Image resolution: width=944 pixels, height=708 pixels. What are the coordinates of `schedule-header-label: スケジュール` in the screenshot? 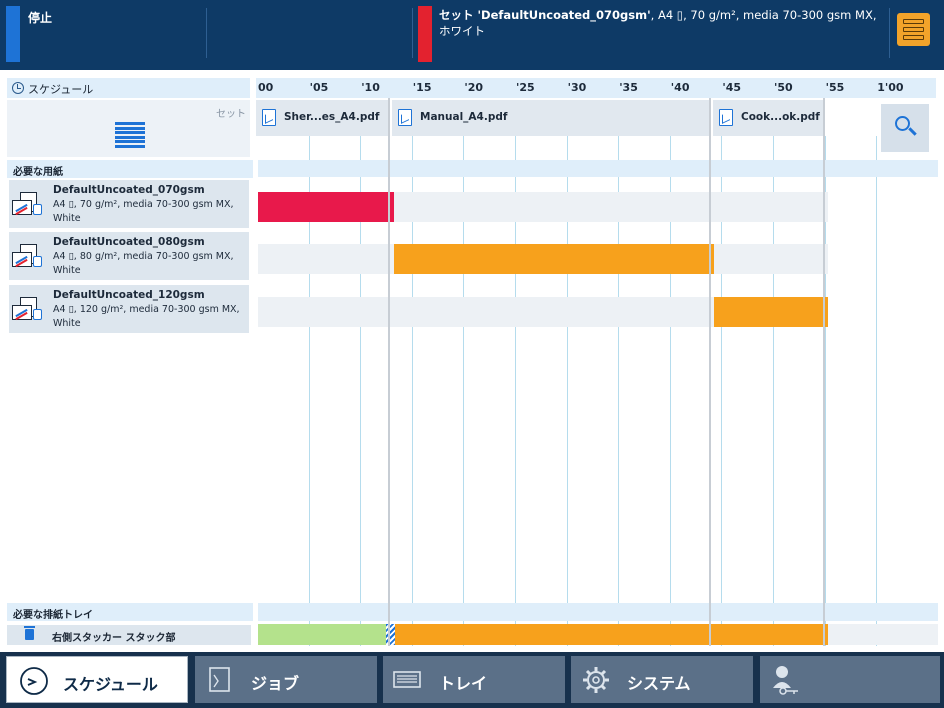 It's located at (61, 89).